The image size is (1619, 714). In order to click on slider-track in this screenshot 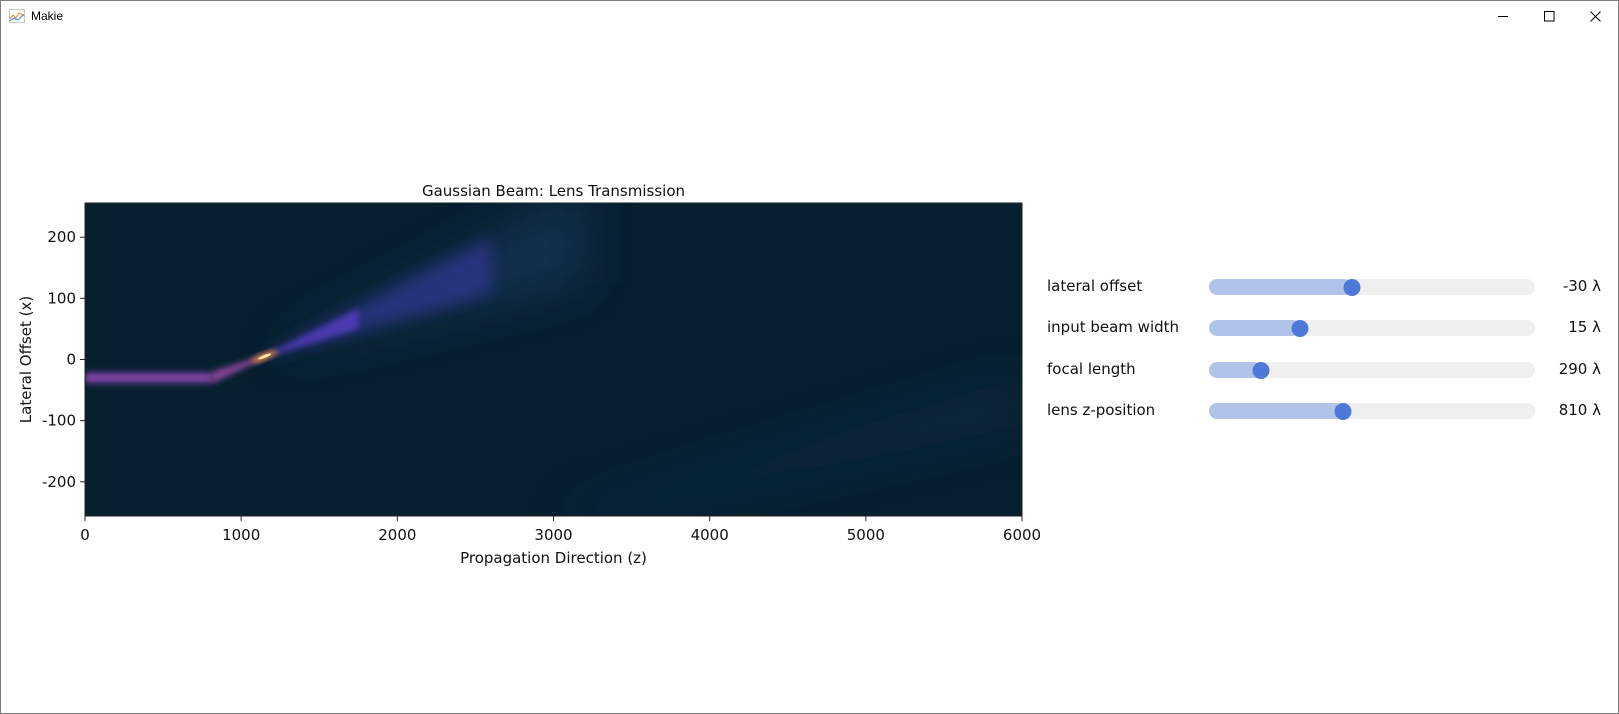, I will do `click(1372, 370)`.